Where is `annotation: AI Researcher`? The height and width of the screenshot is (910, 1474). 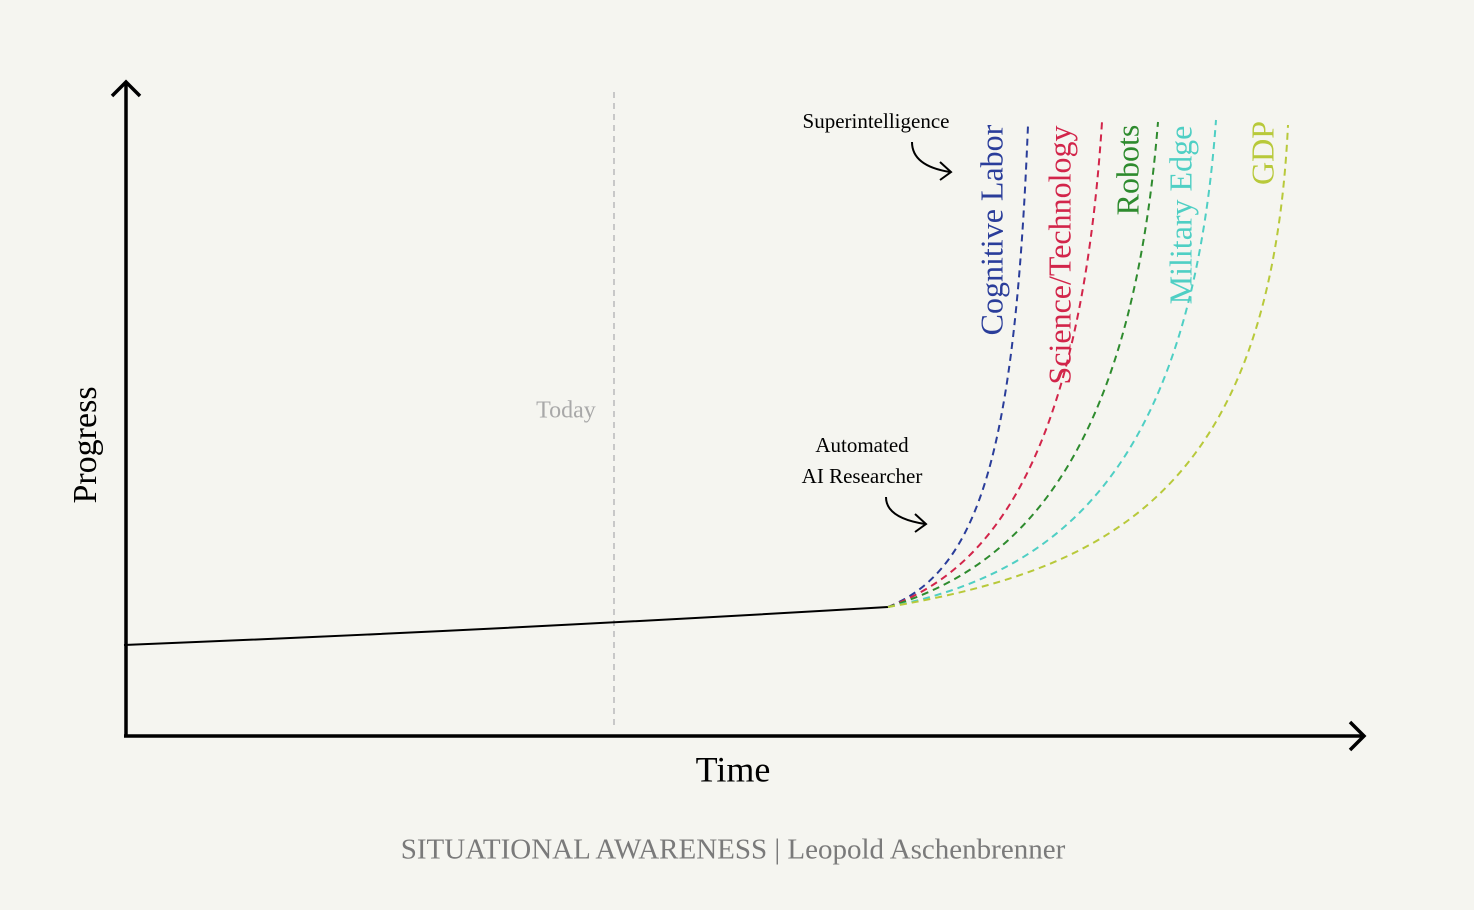 annotation: AI Researcher is located at coordinates (862, 476).